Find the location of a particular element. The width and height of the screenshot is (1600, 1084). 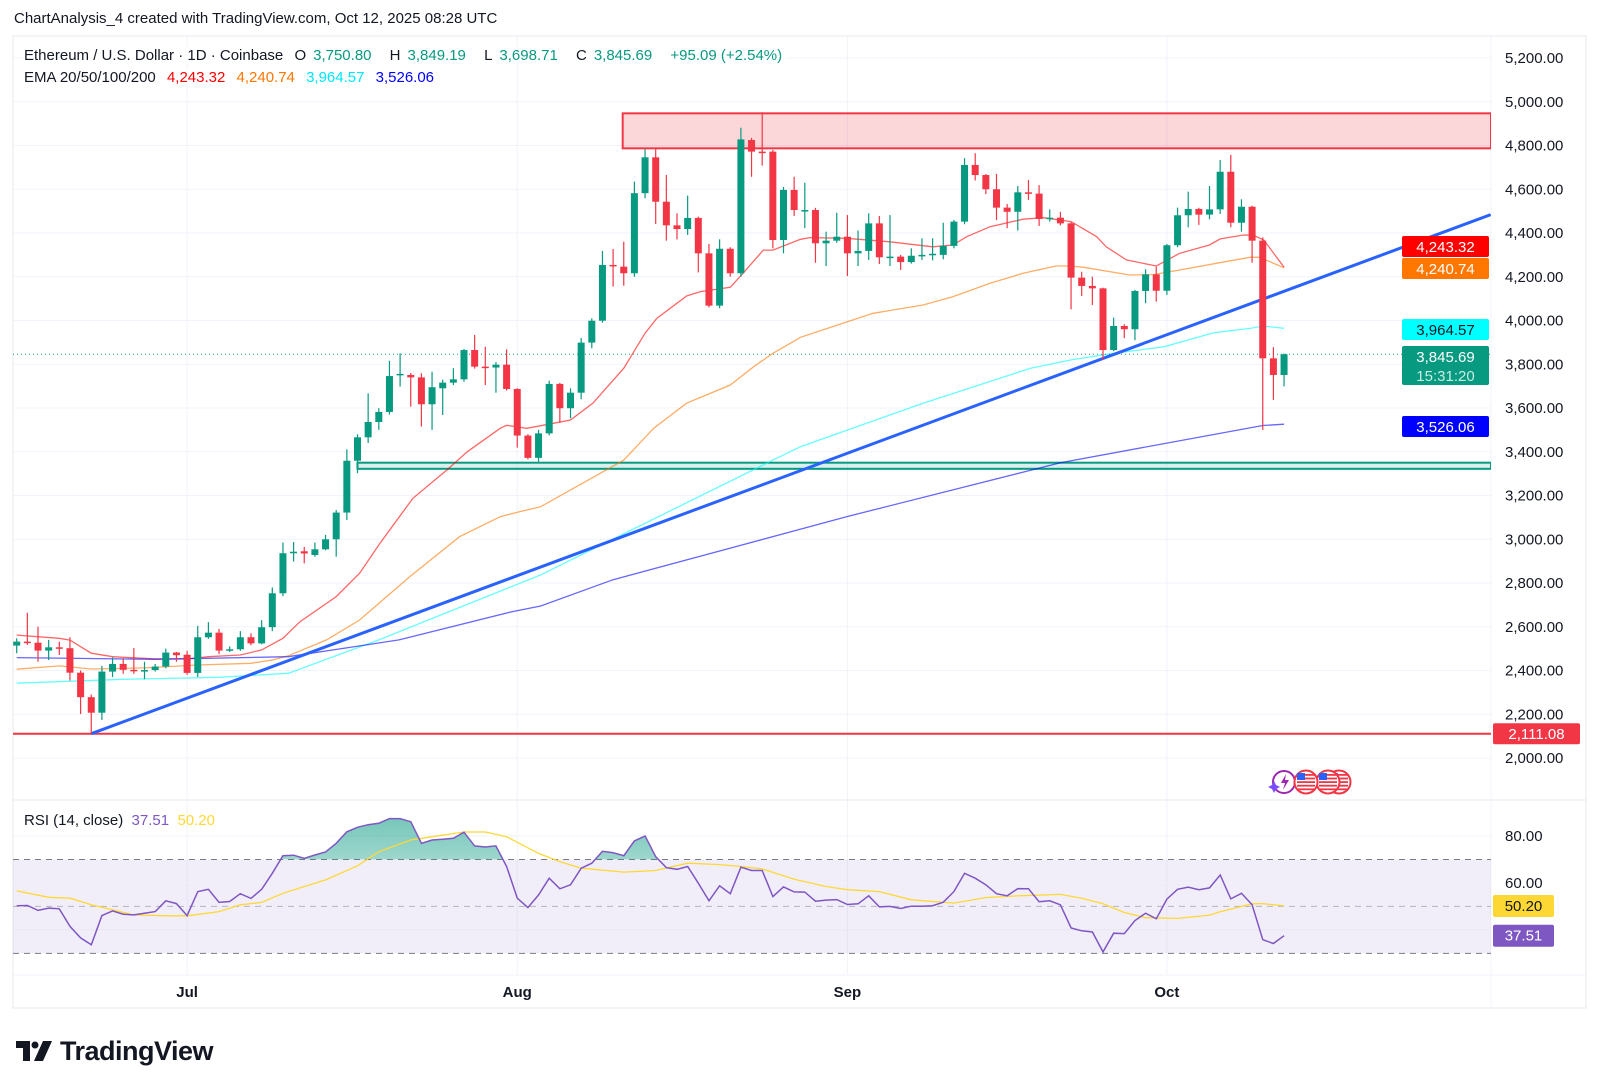

rsi-title: RSI (14, close) is located at coordinates (74, 820).